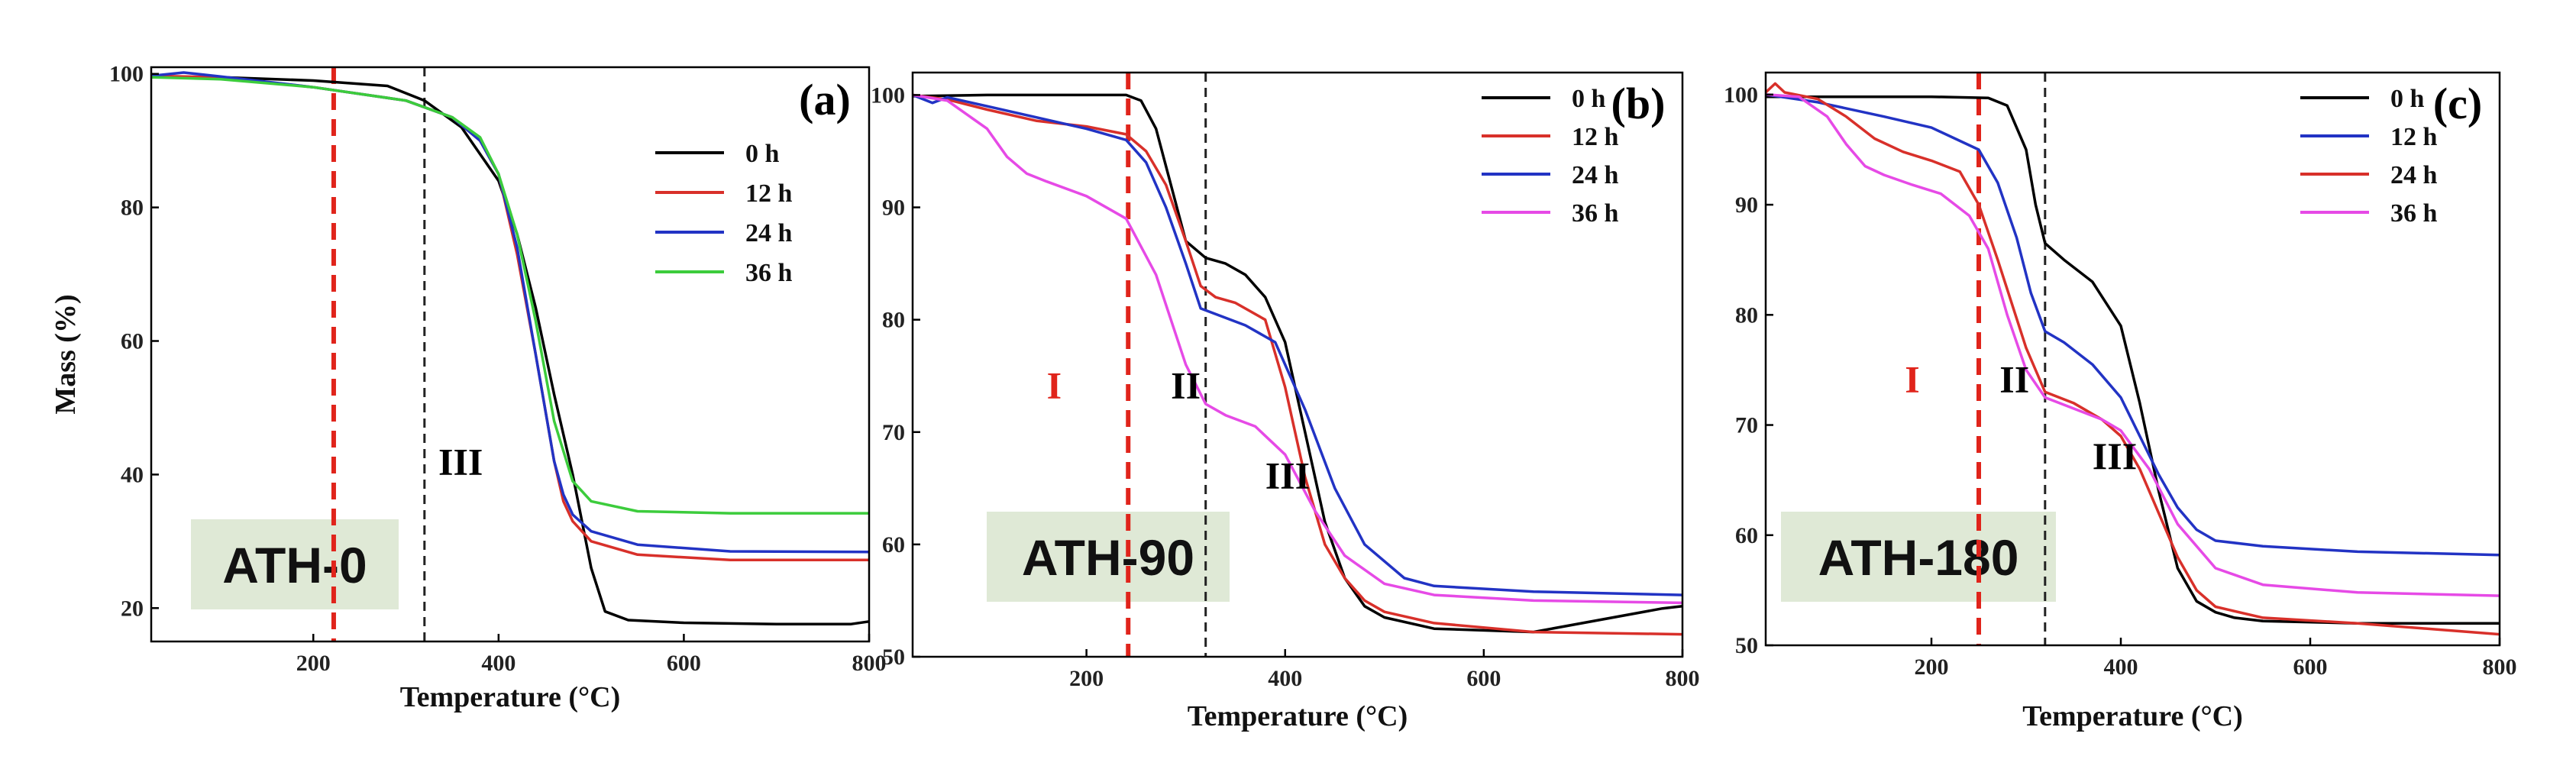  I want to click on panel-label: (b), so click(1639, 103).